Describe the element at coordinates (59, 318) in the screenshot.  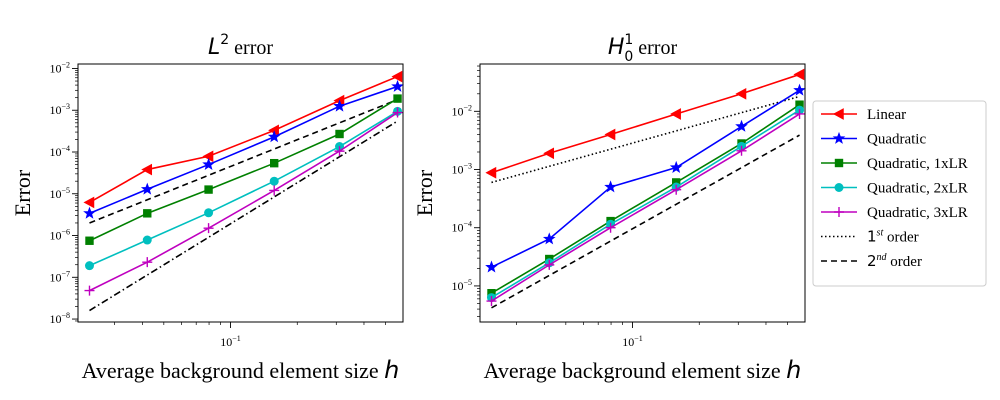
I see `y-tick-label: 10⁻⁸` at that location.